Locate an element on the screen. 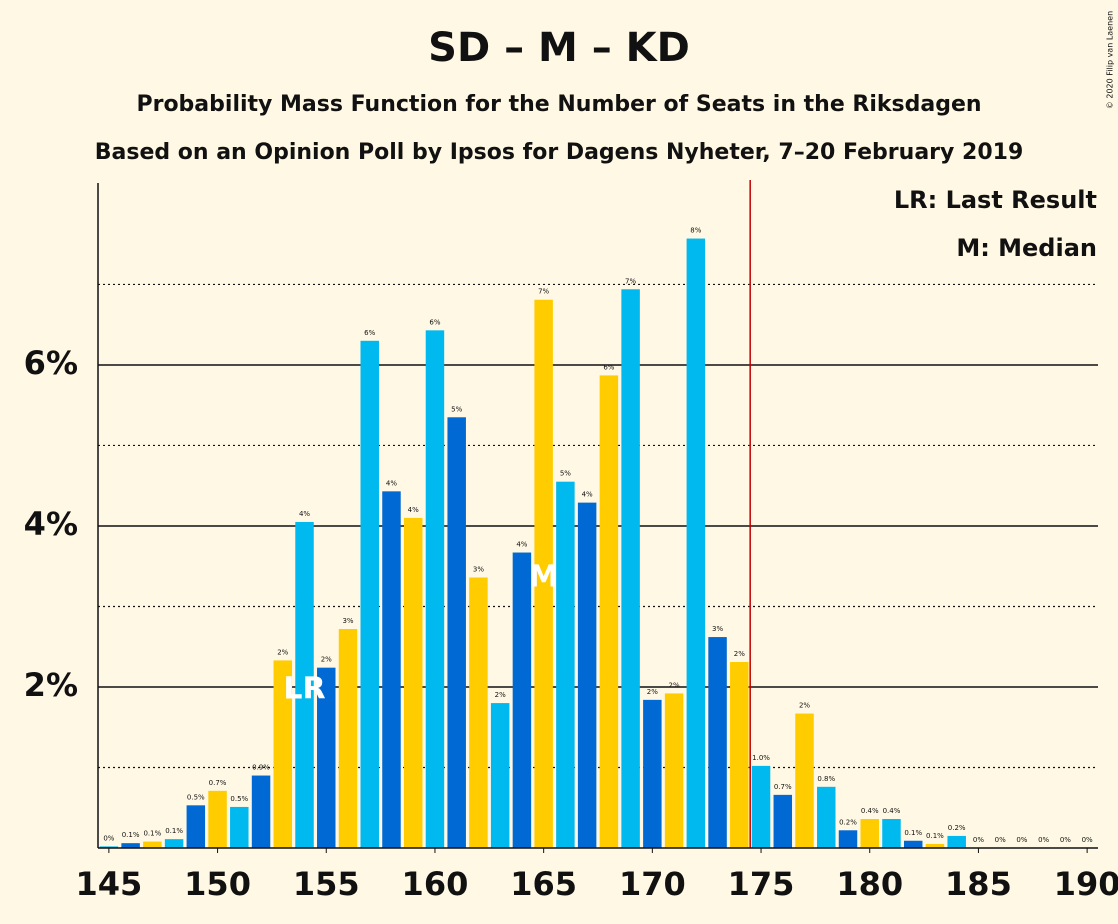 This screenshot has width=1118, height=924. x-tick-label: 145 is located at coordinates (108, 884).